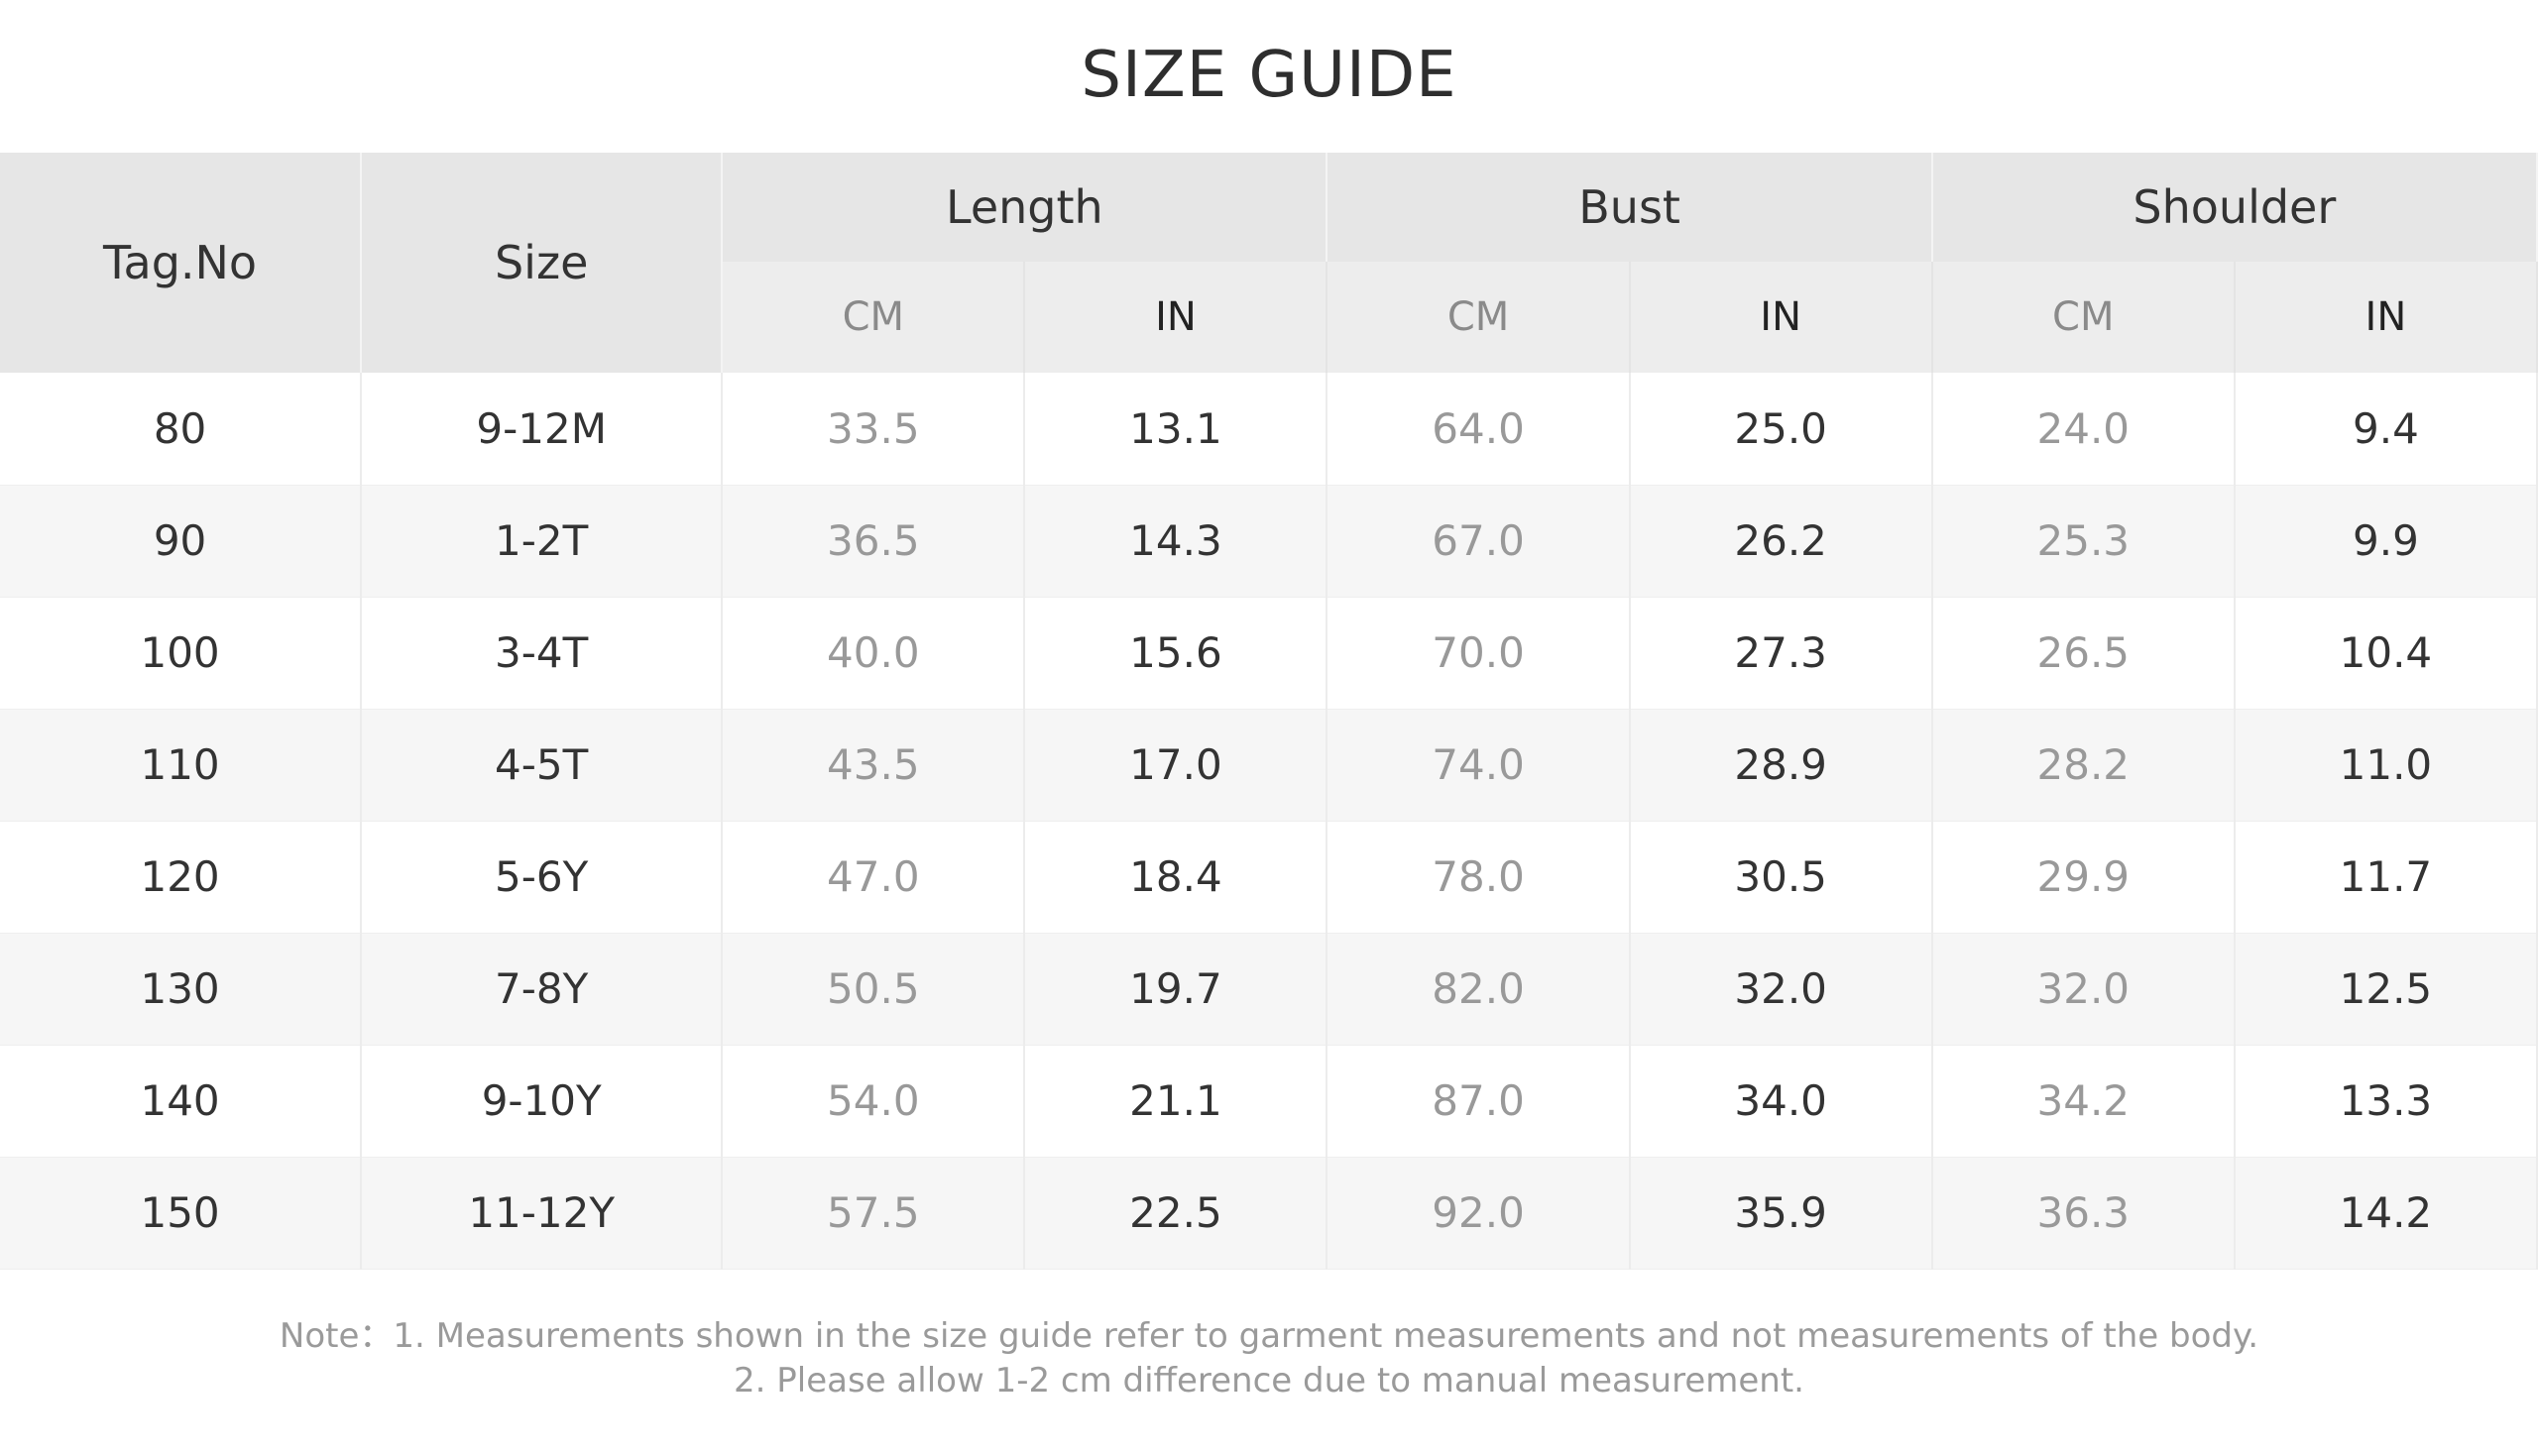 This screenshot has width=2538, height=1456. What do you see at coordinates (2386, 1213) in the screenshot?
I see `cell-shoulder-in: 14.2` at bounding box center [2386, 1213].